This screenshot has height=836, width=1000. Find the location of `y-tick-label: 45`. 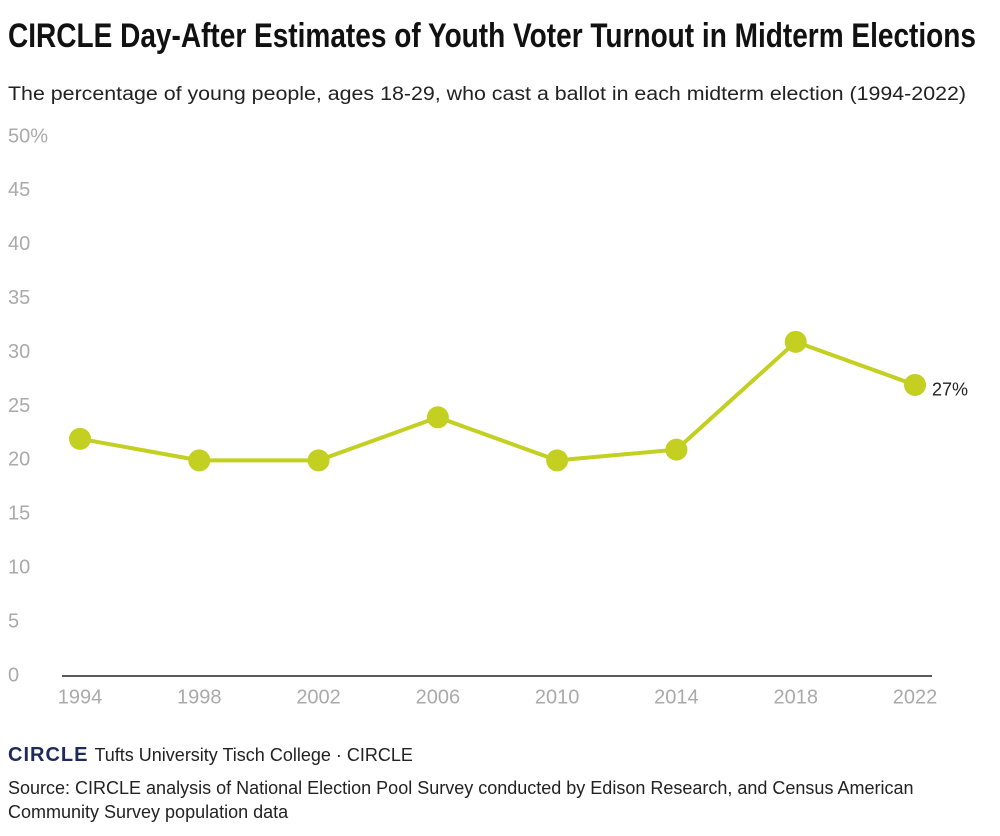

y-tick-label: 45 is located at coordinates (19, 190).